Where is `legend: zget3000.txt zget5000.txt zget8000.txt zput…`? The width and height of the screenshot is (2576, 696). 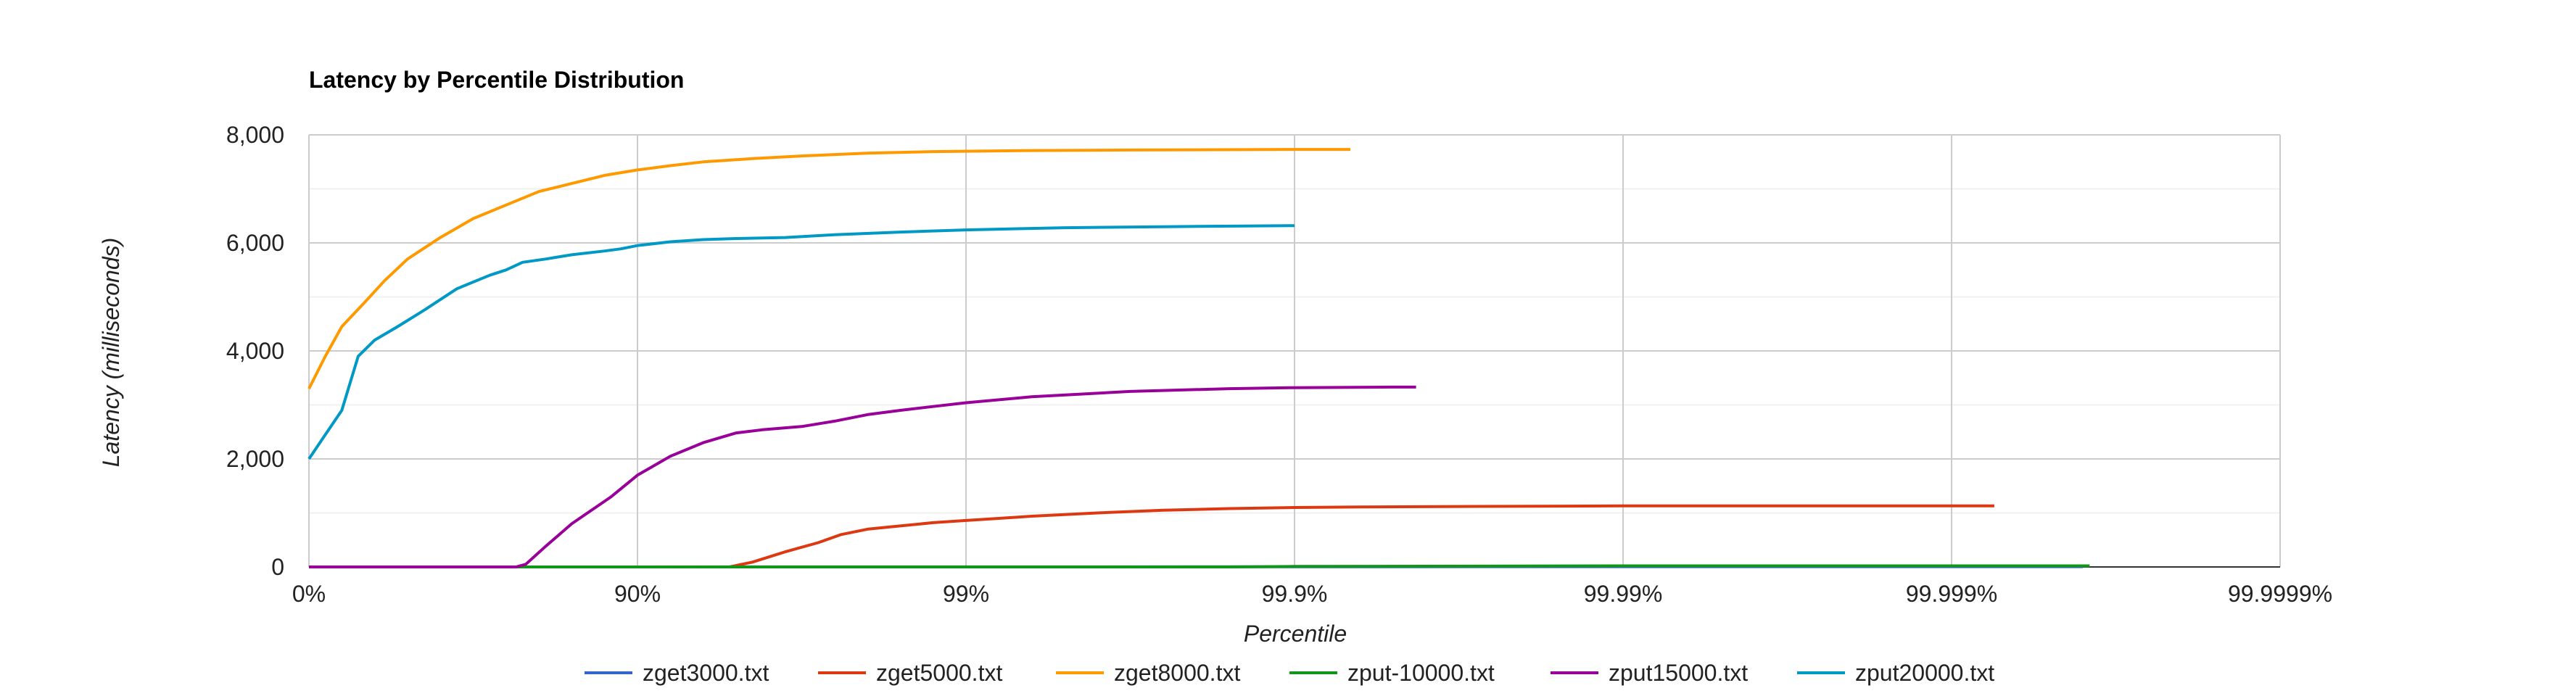
legend: zget3000.txt zget5000.txt zget8000.txt zput… is located at coordinates (1289, 673).